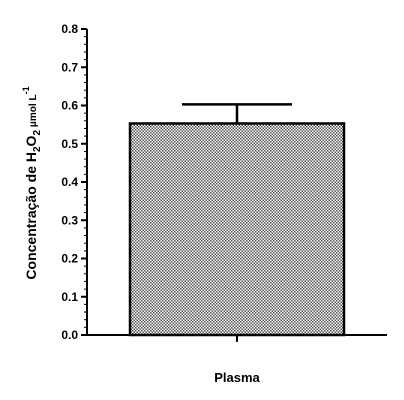 The height and width of the screenshot is (400, 404). Describe the element at coordinates (69, 144) in the screenshot. I see `y-tick-label: 0.5` at that location.